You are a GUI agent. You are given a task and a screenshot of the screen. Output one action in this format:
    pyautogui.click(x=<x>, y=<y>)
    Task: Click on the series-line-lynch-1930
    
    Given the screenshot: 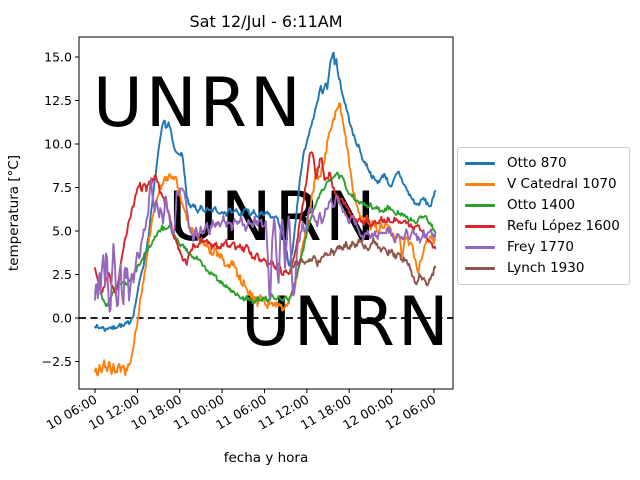 What is the action you would take?
    pyautogui.click(x=362, y=262)
    